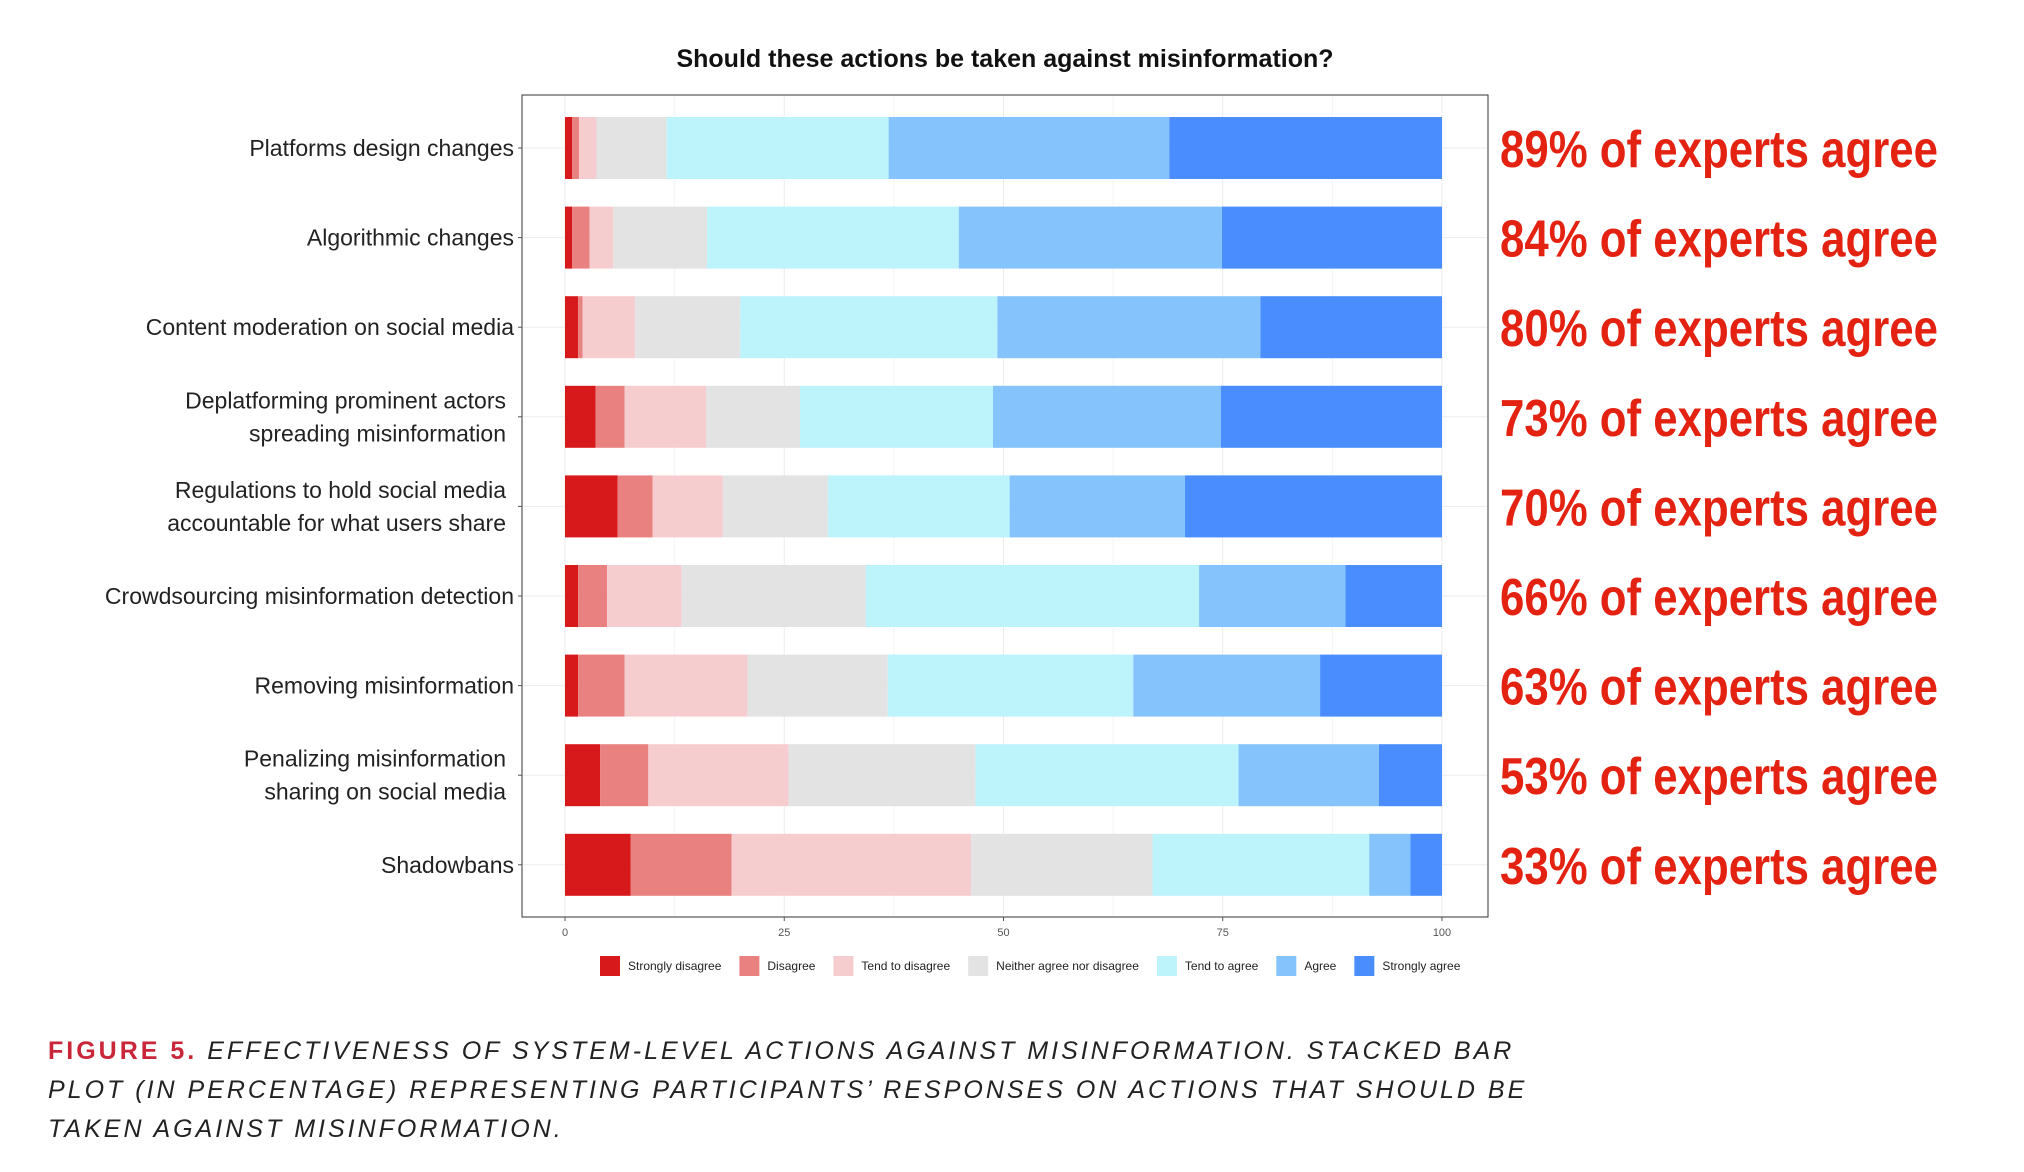 This screenshot has height=1172, width=2024. I want to click on x-tick-label: 50, so click(1003, 933).